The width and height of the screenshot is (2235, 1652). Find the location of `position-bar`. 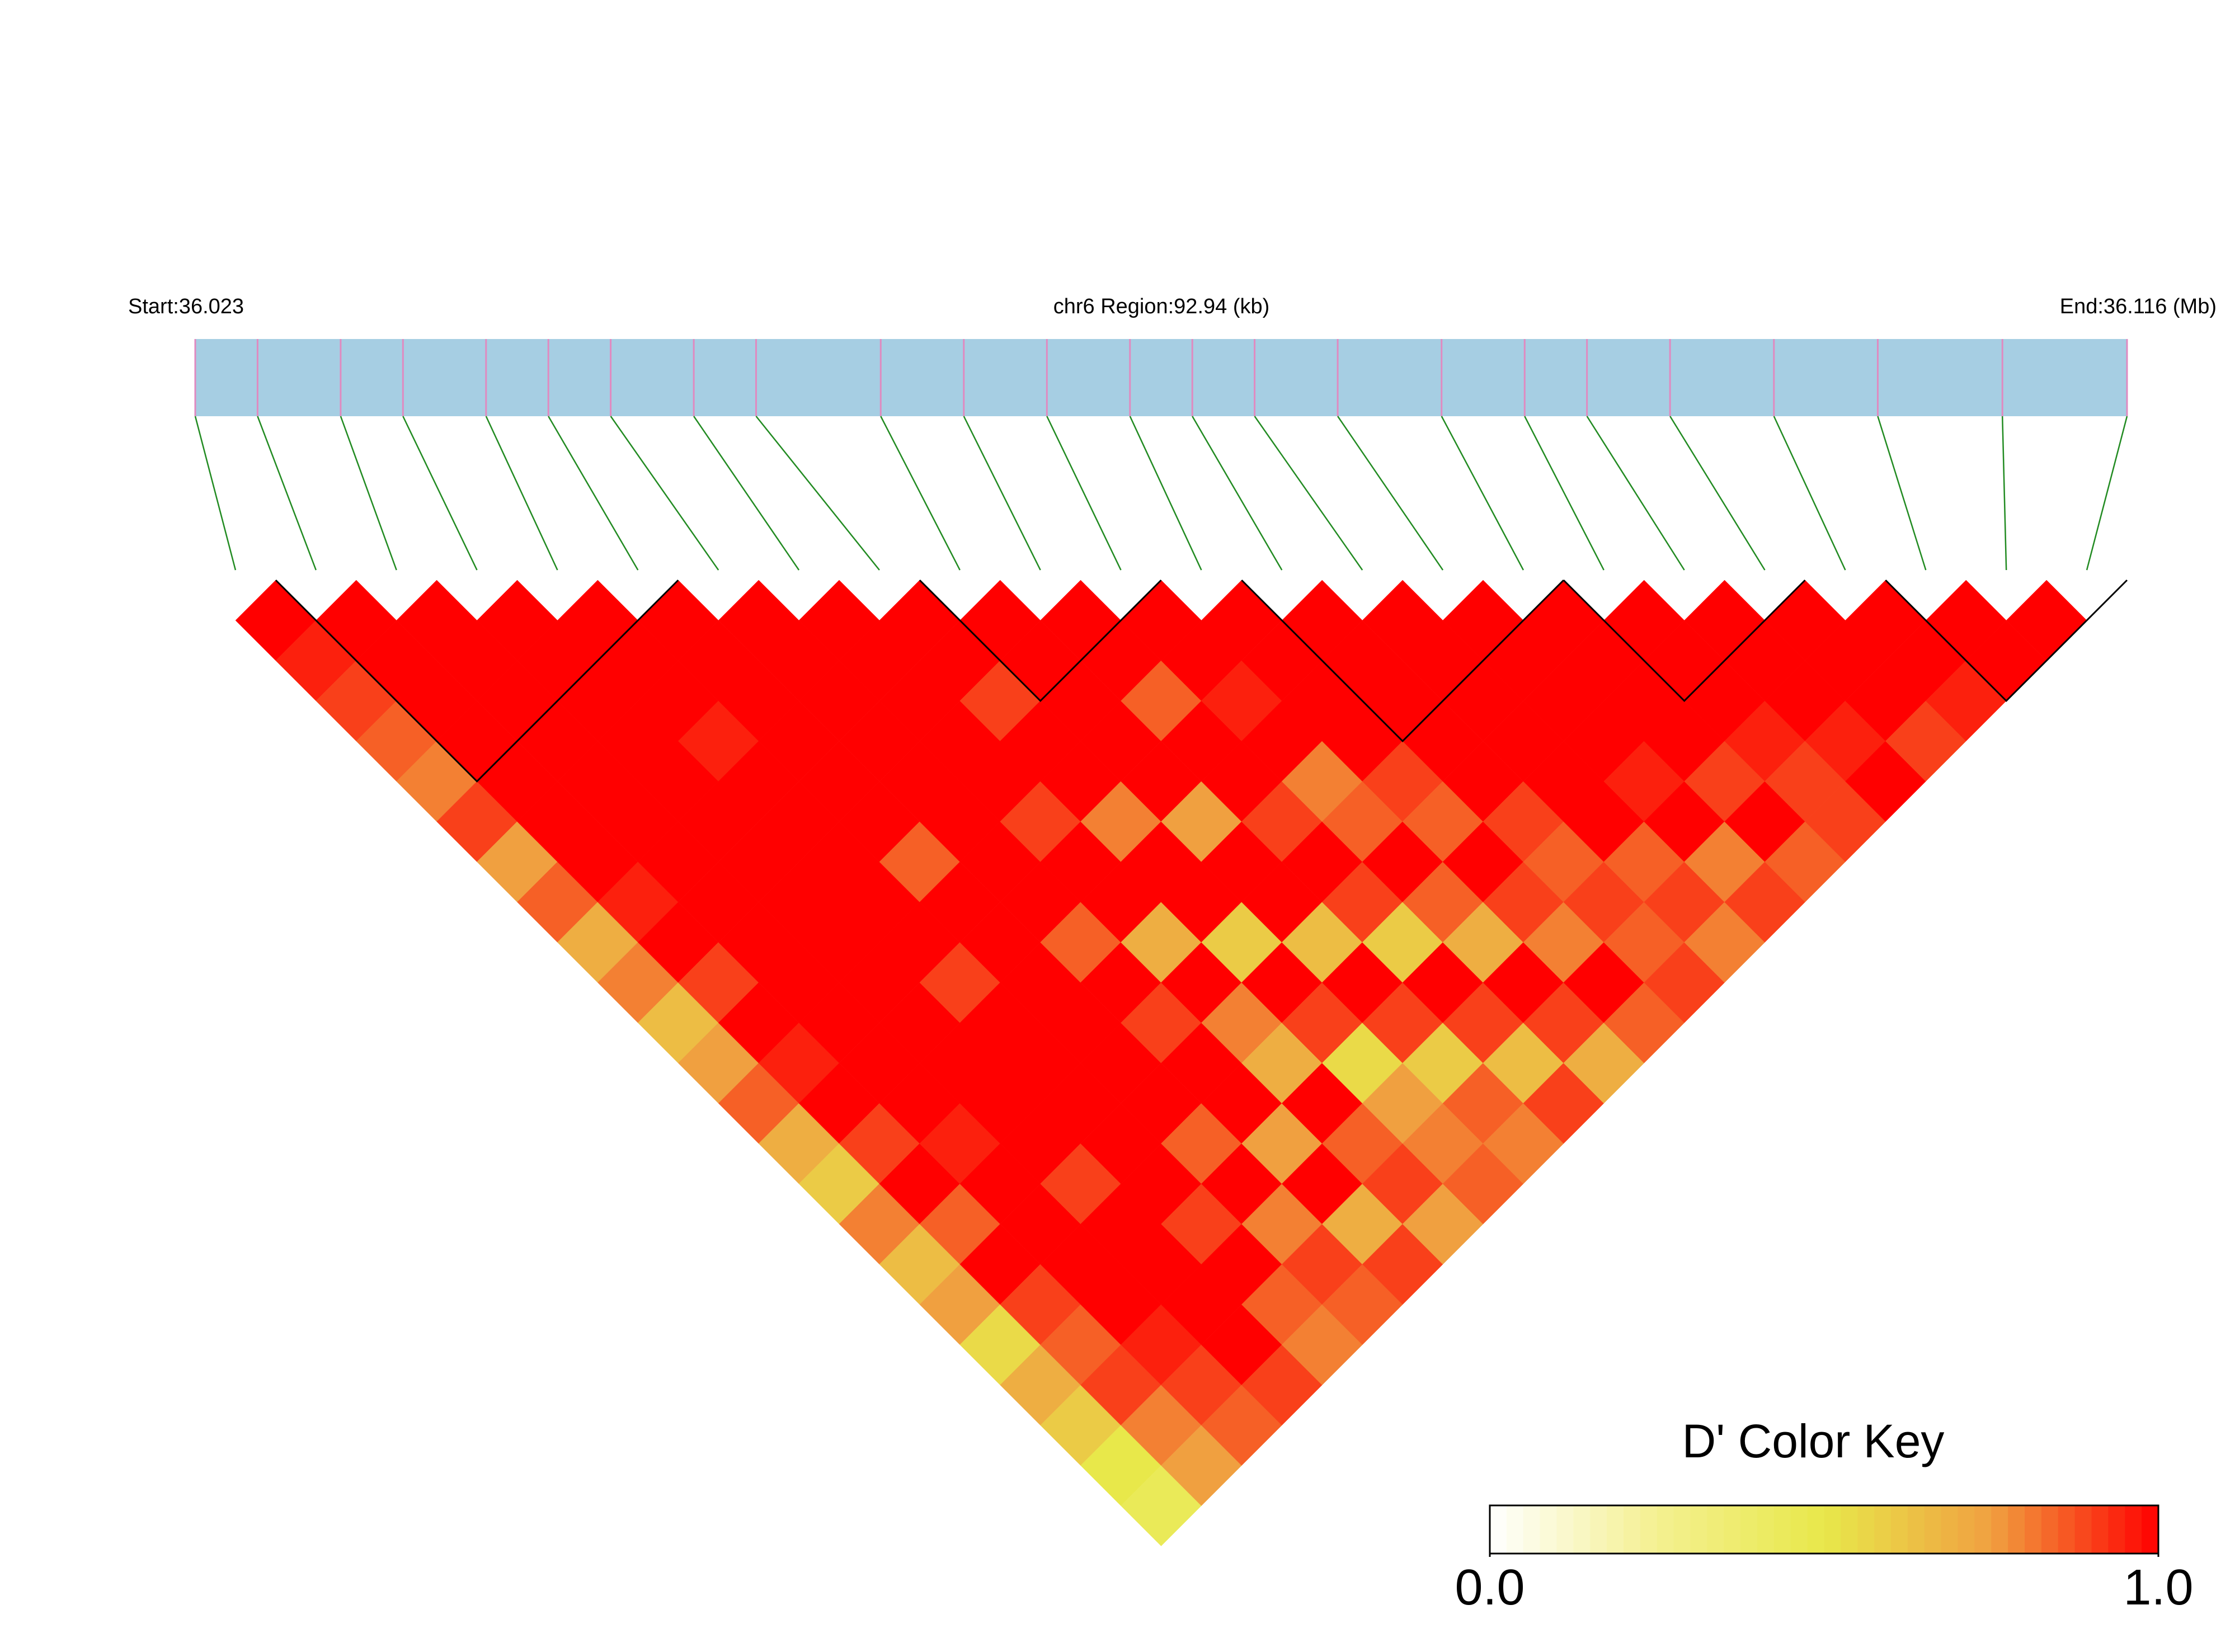

position-bar is located at coordinates (1161, 377).